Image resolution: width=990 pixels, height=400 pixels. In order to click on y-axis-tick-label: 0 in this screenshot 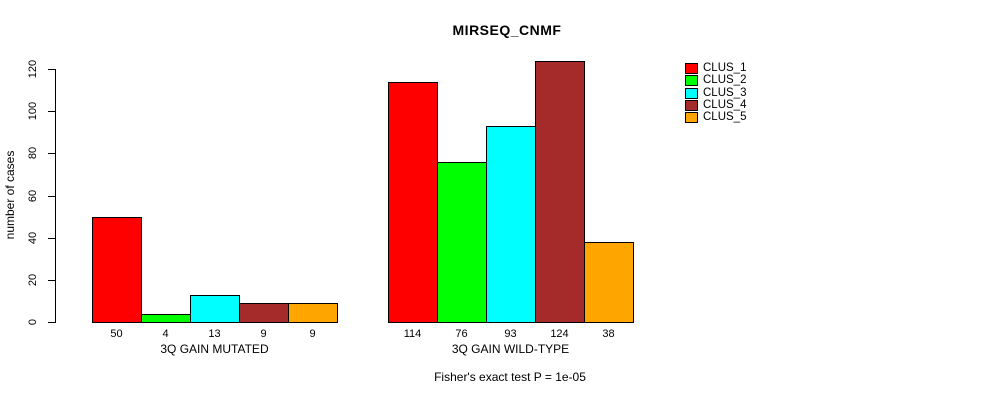, I will do `click(33, 322)`.